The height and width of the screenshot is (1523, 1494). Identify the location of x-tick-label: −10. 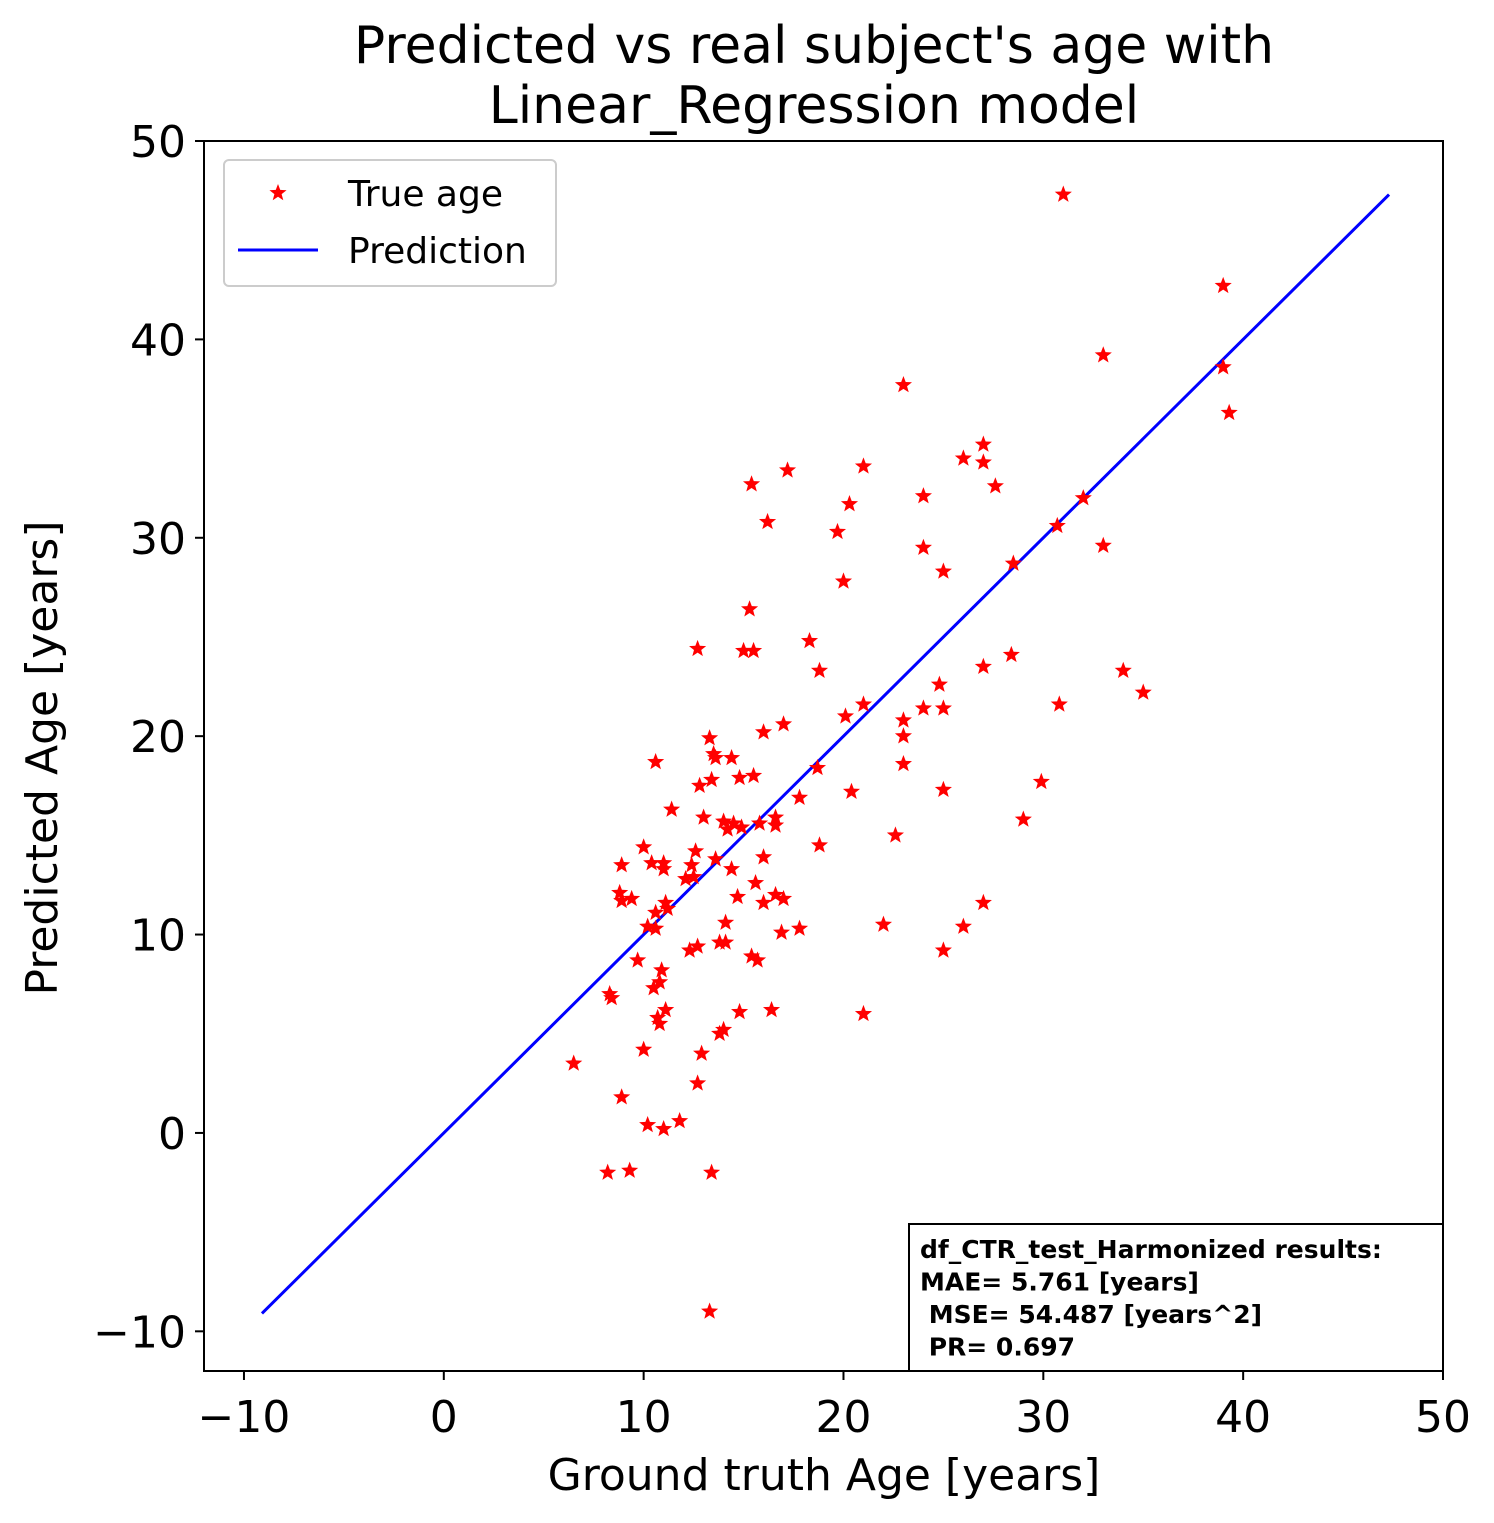
(244, 1417).